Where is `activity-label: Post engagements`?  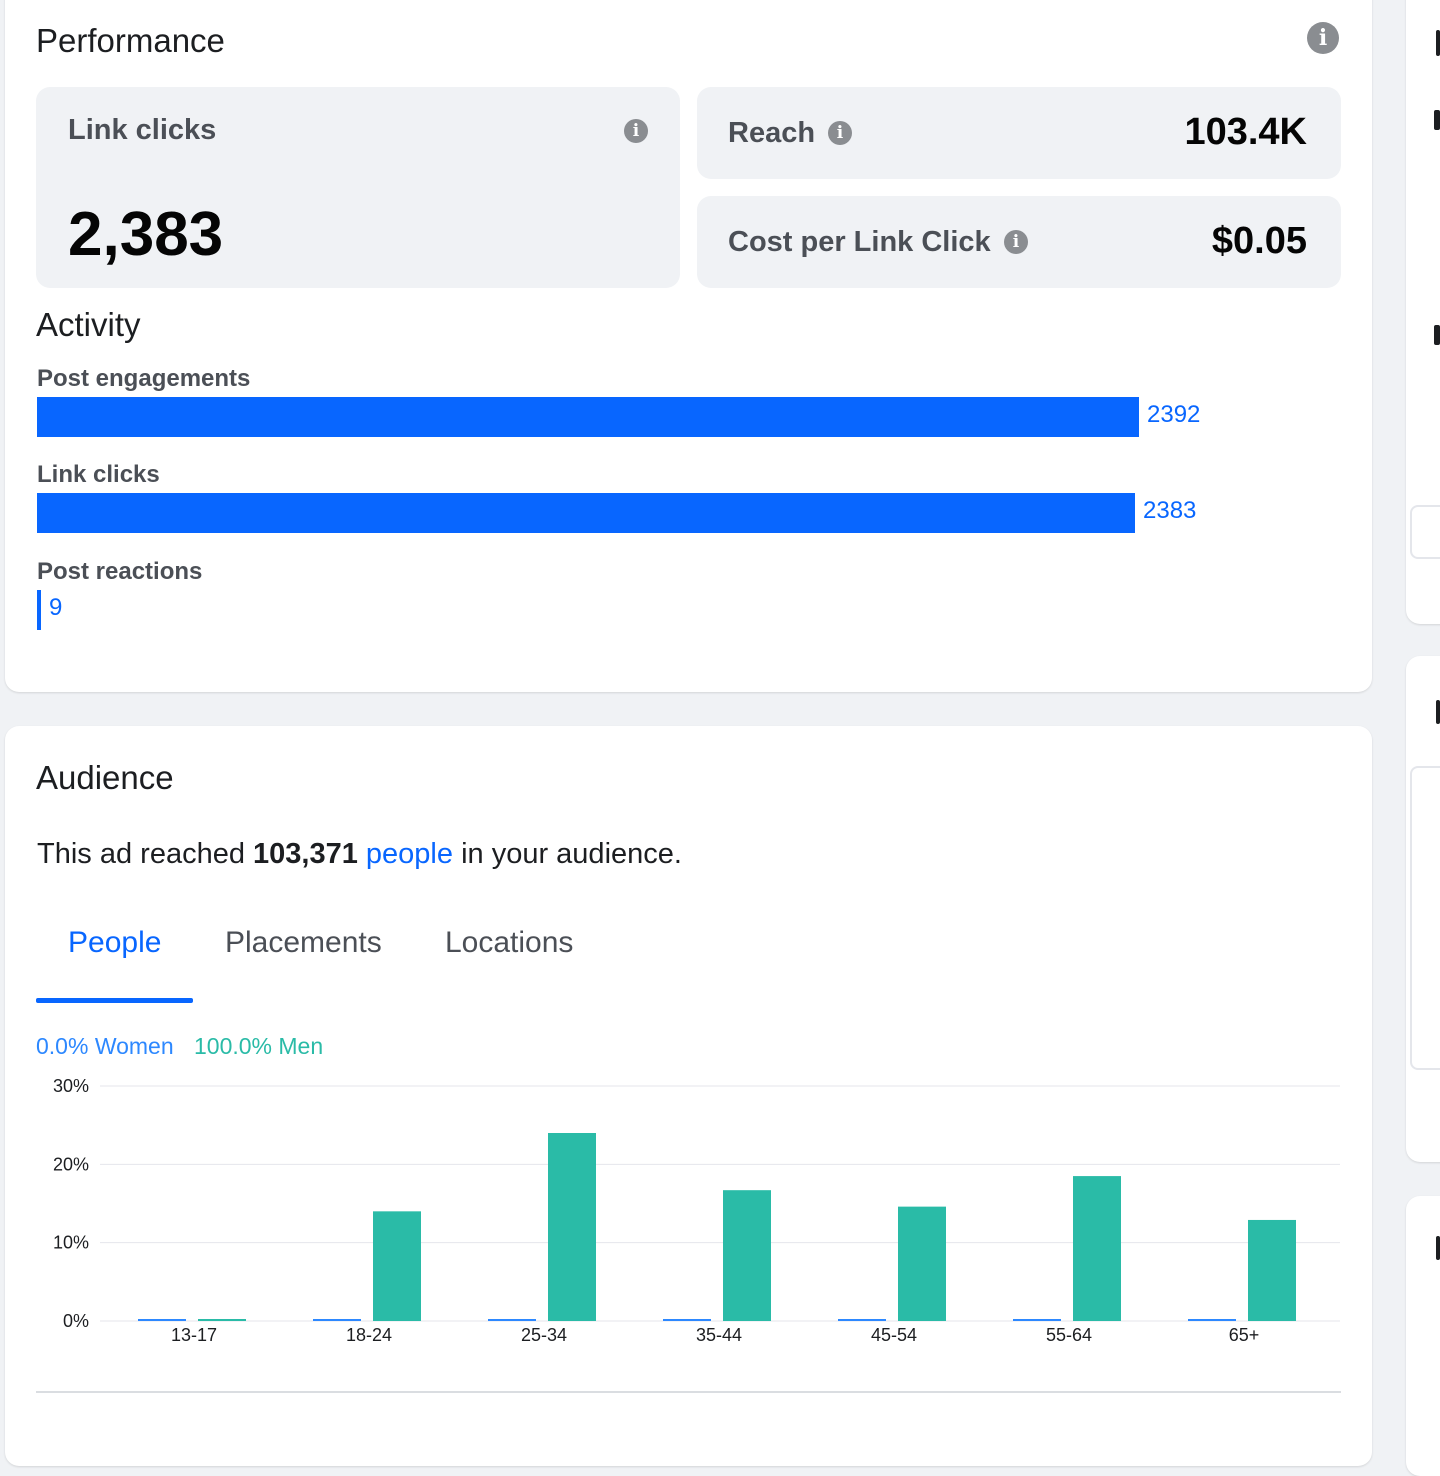
activity-label: Post engagements is located at coordinates (144, 378).